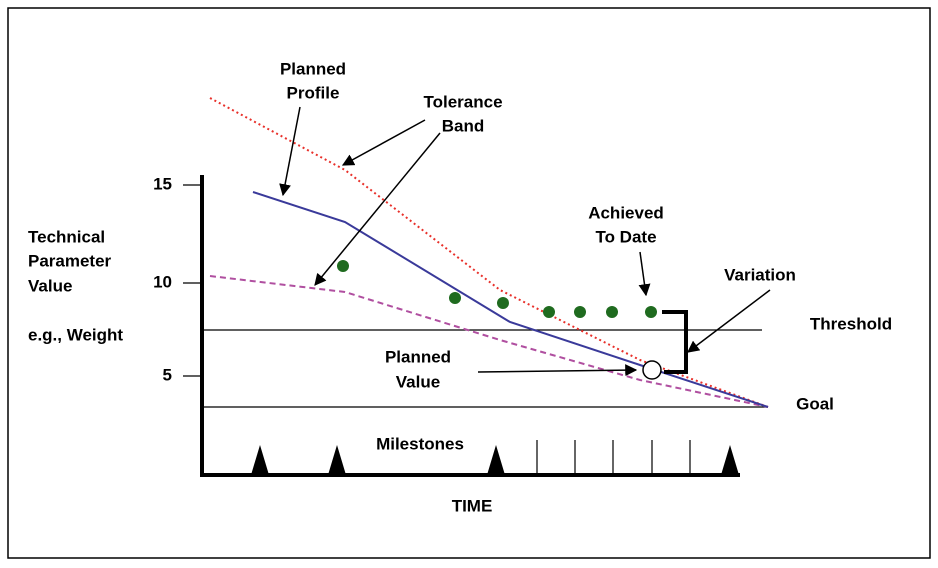  Describe the element at coordinates (472, 505) in the screenshot. I see `label: TIME` at that location.